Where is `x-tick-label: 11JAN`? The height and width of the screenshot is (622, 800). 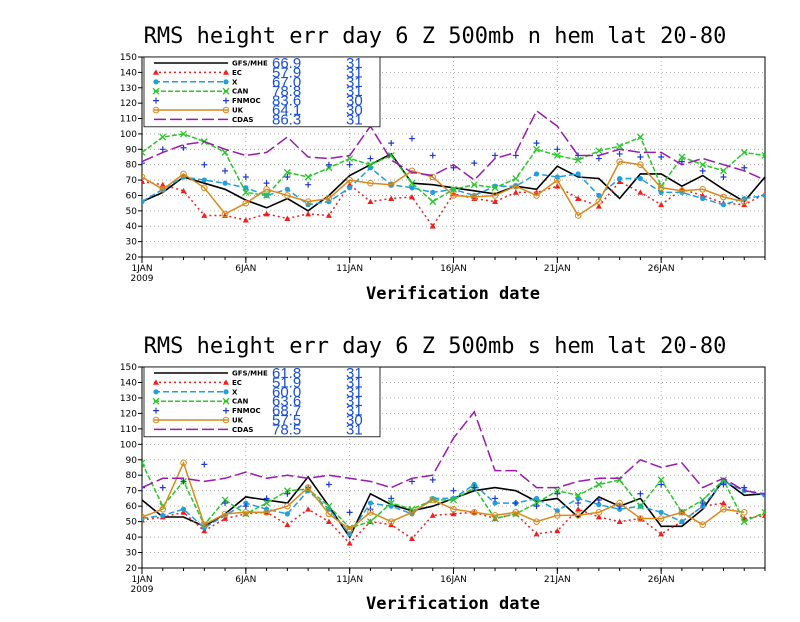
x-tick-label: 11JAN is located at coordinates (349, 580).